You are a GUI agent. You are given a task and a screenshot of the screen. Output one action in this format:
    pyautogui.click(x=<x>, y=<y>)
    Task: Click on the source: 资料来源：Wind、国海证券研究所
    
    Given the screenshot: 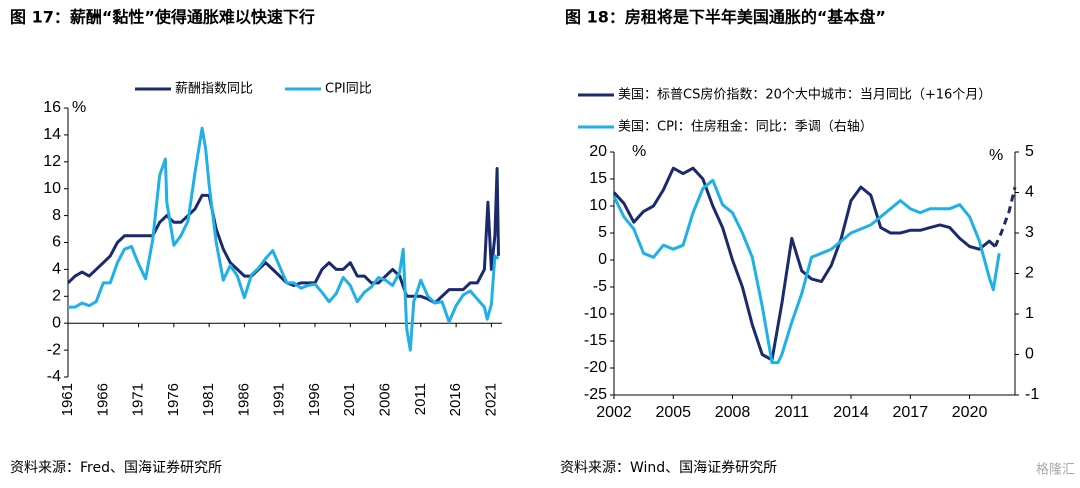 What is the action you would take?
    pyautogui.click(x=668, y=468)
    